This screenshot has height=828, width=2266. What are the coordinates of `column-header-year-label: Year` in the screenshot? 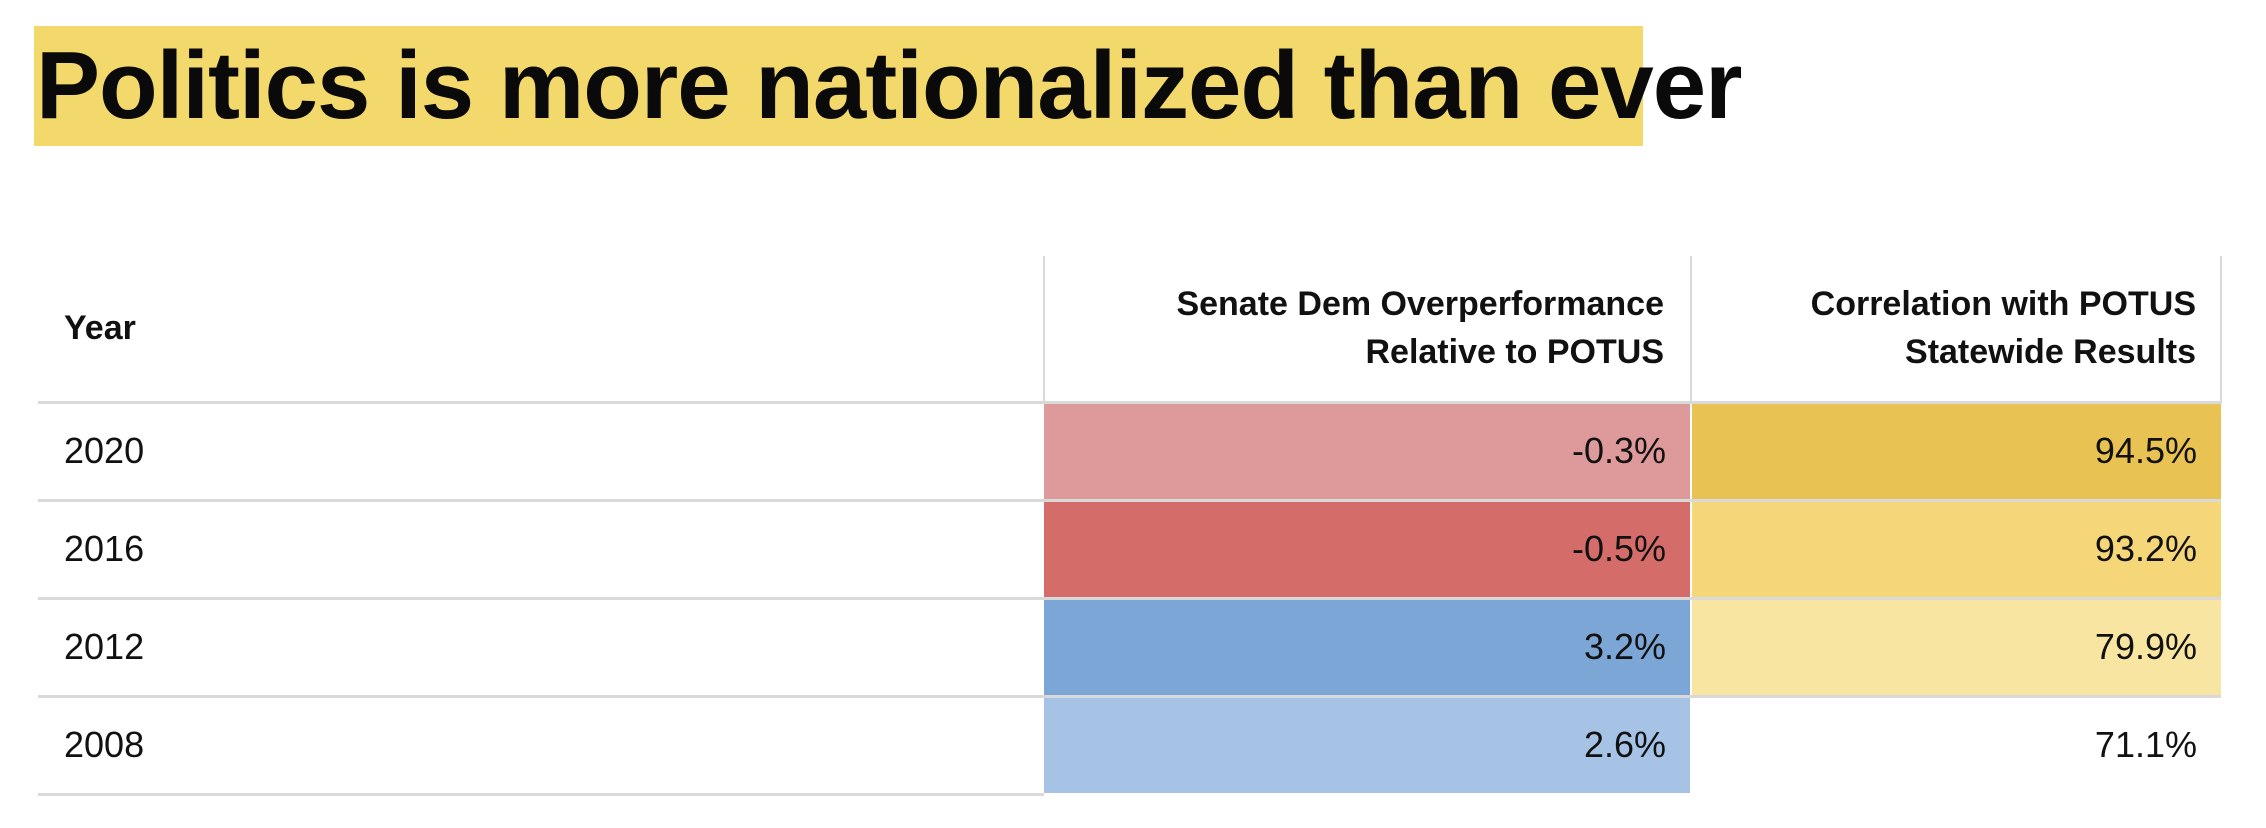 It's located at (100, 328).